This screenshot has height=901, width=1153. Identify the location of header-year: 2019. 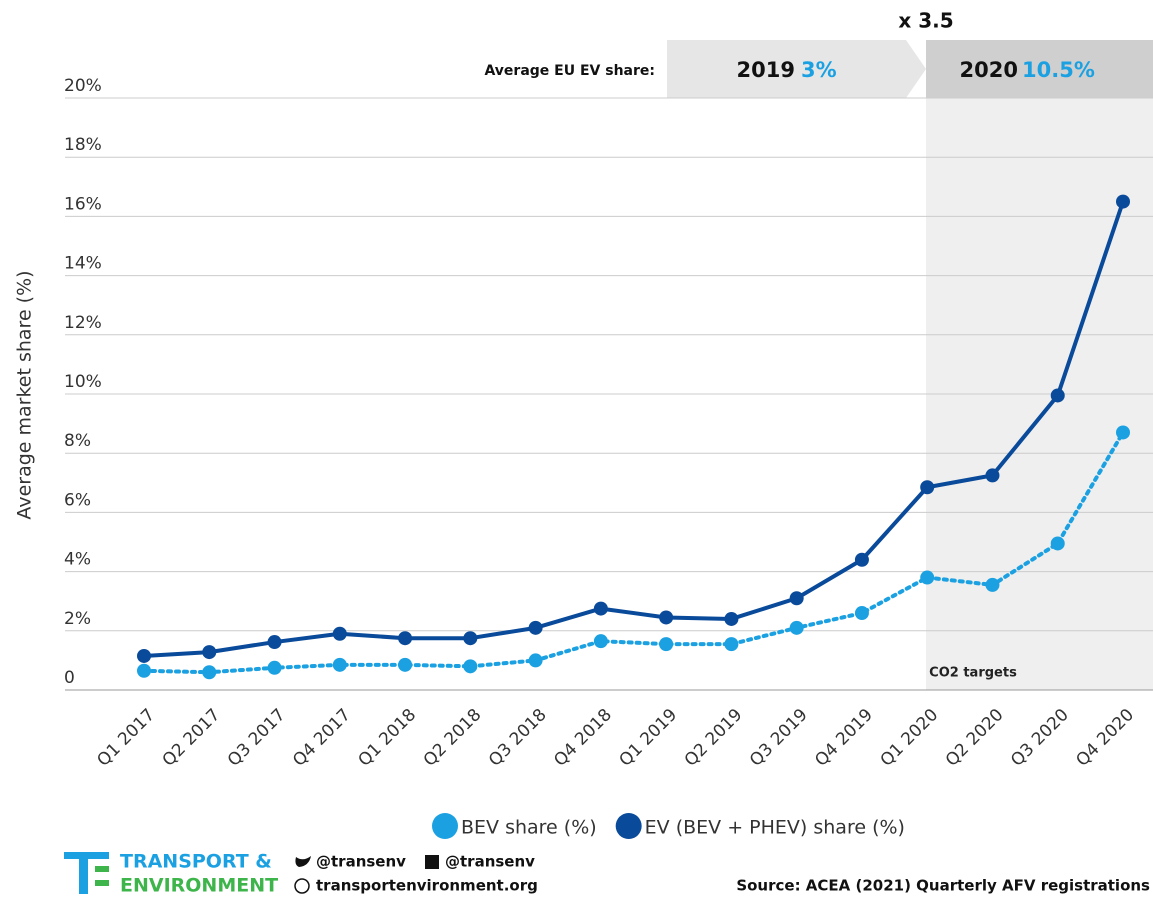
(766, 70).